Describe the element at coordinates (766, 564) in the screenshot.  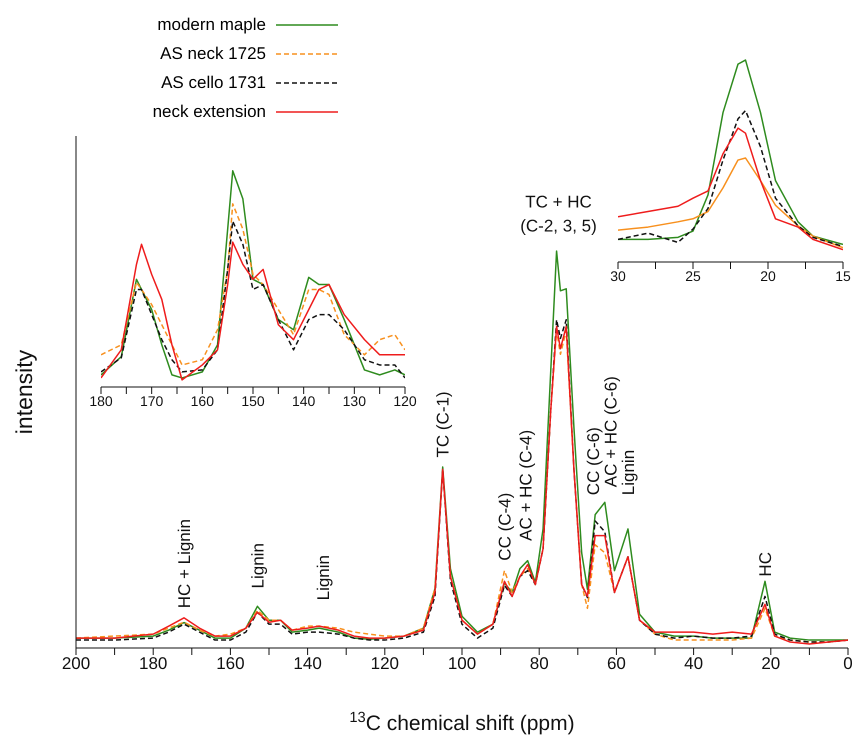
I see `annotation: HC` at that location.